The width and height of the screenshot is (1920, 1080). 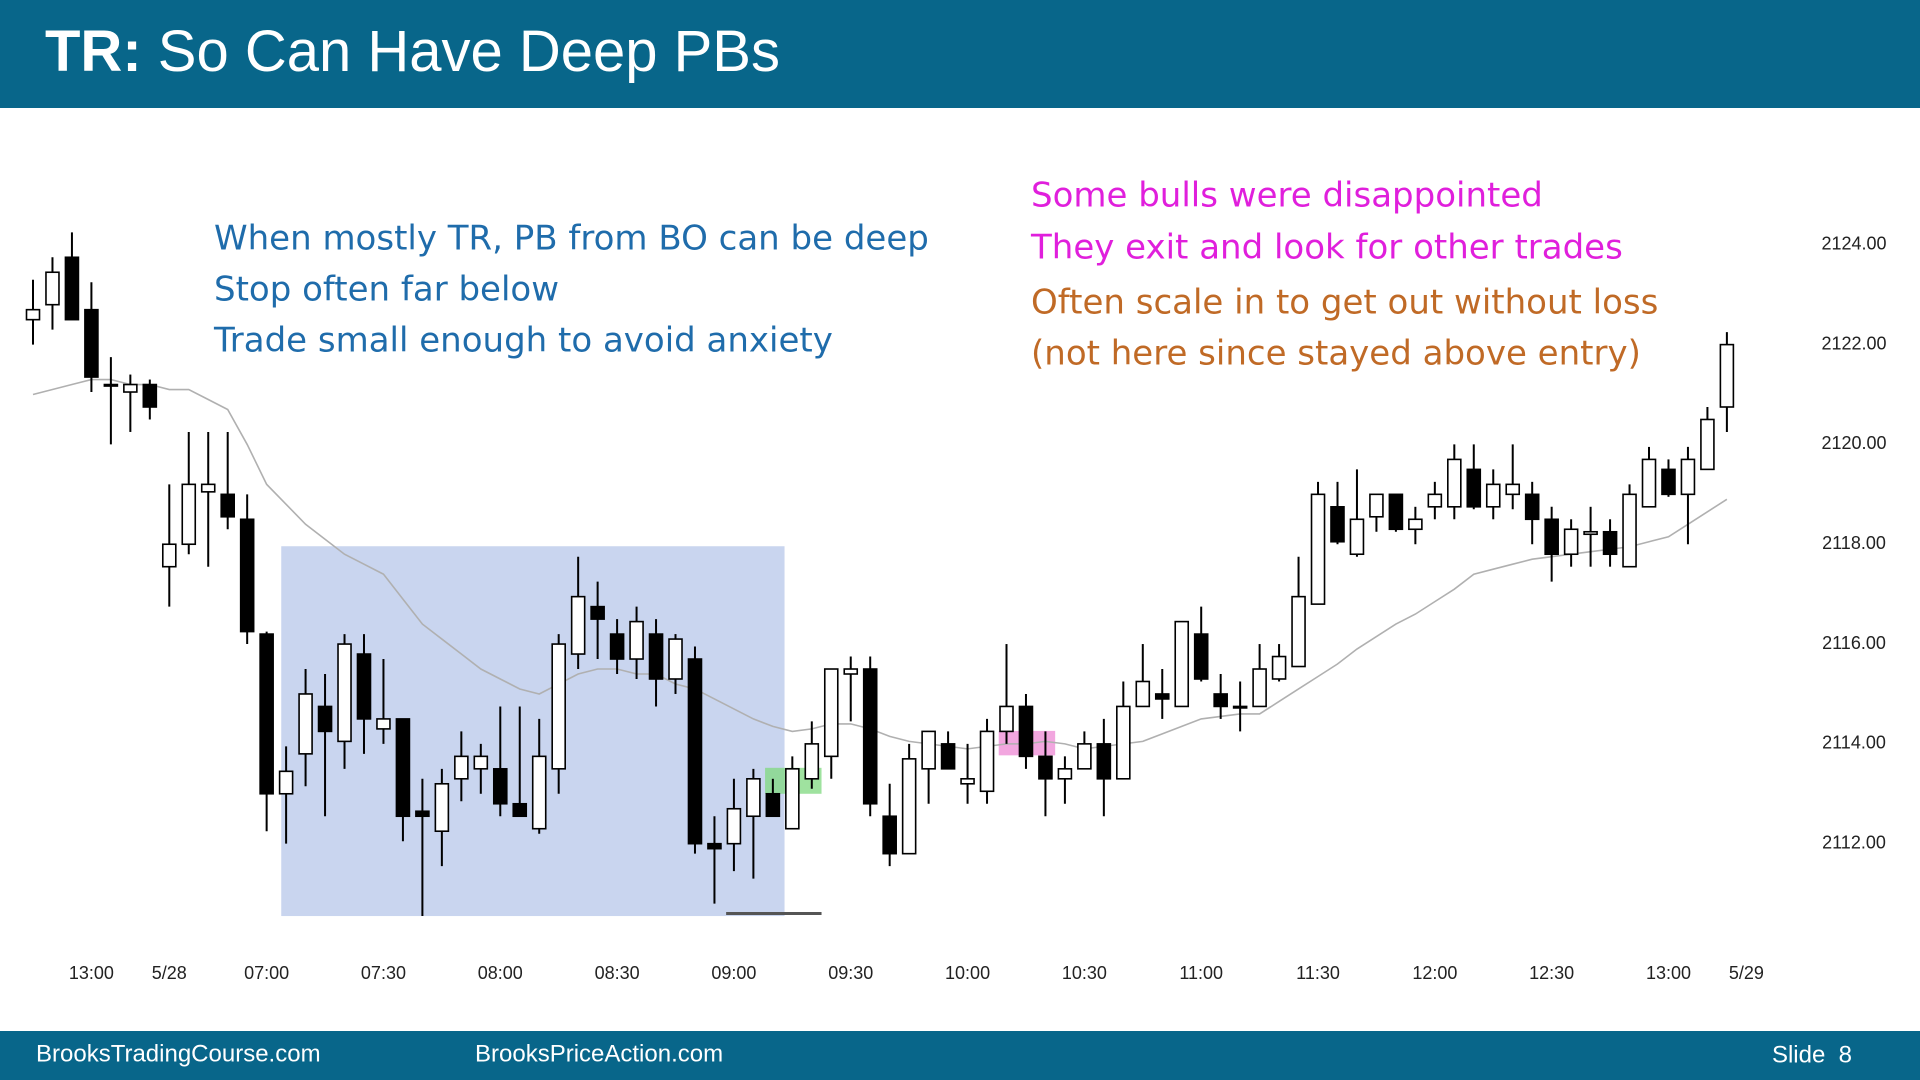 I want to click on y-tick-label: 2112.00, so click(x=1854, y=842).